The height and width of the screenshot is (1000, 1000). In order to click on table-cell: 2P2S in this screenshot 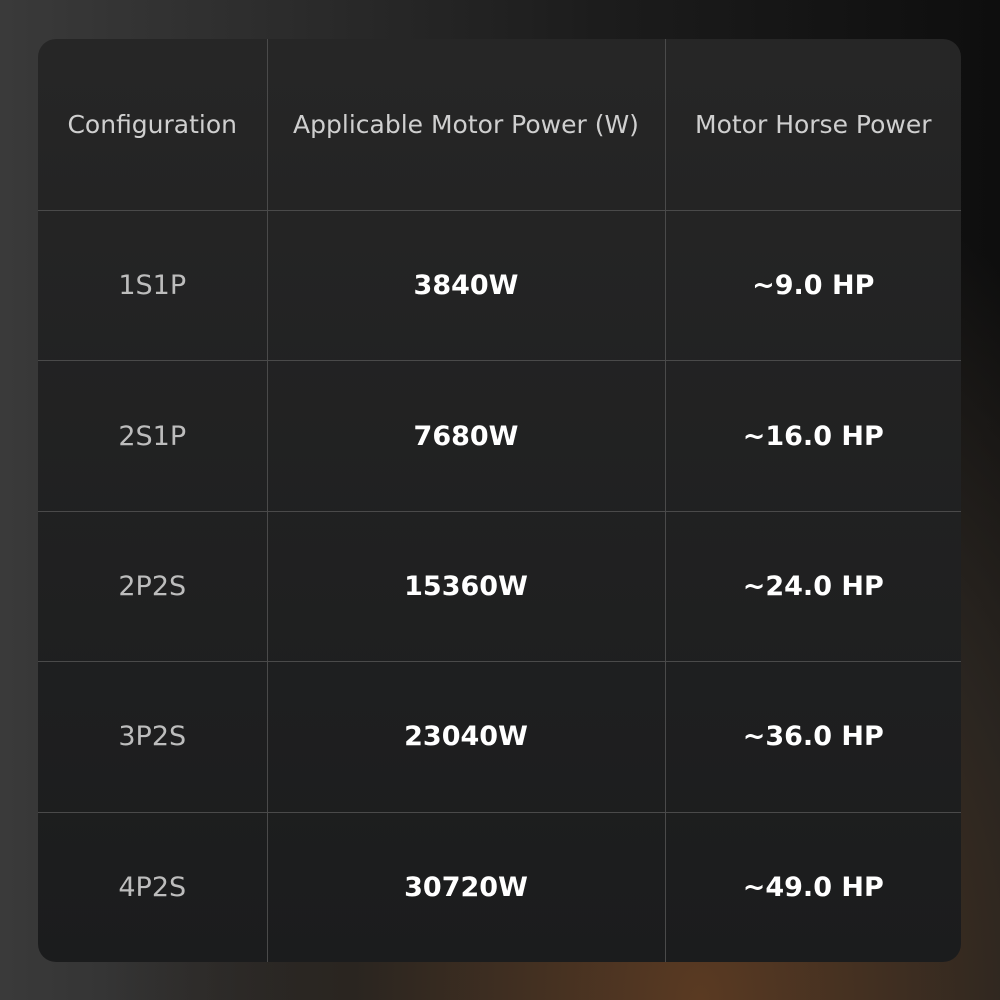, I will do `click(153, 586)`.